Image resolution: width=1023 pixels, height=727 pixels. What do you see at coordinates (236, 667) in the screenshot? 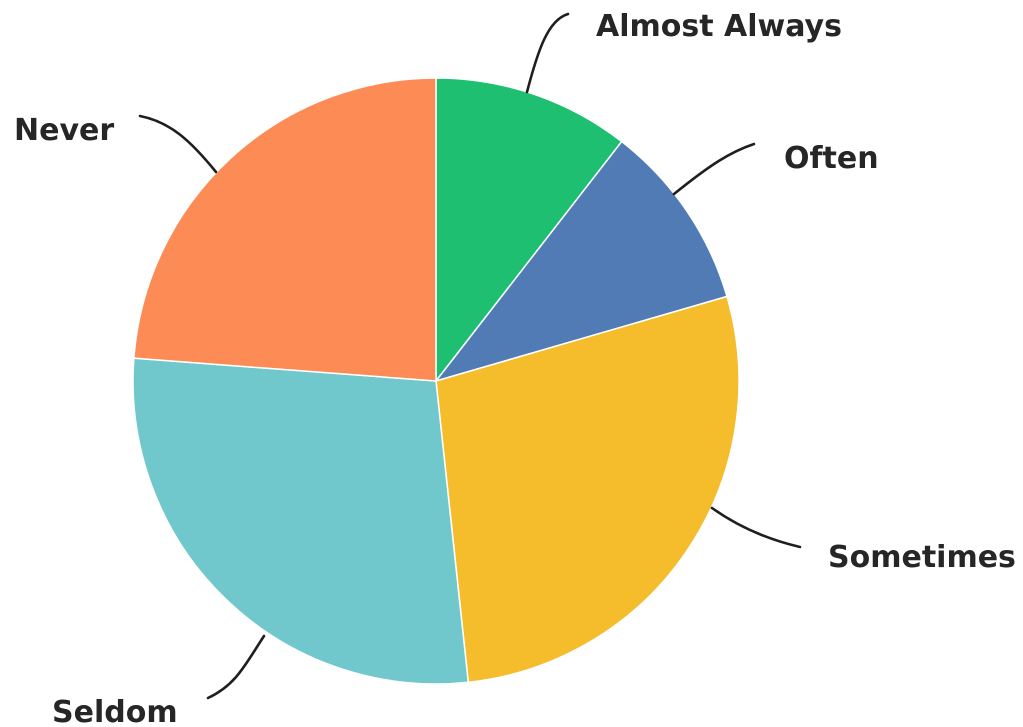
I see `leader-line-seldom` at bounding box center [236, 667].